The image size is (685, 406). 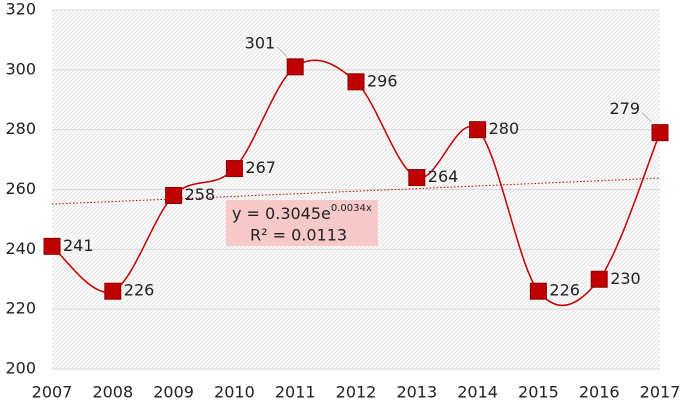 I want to click on x-tick-label: 2009, so click(x=173, y=392).